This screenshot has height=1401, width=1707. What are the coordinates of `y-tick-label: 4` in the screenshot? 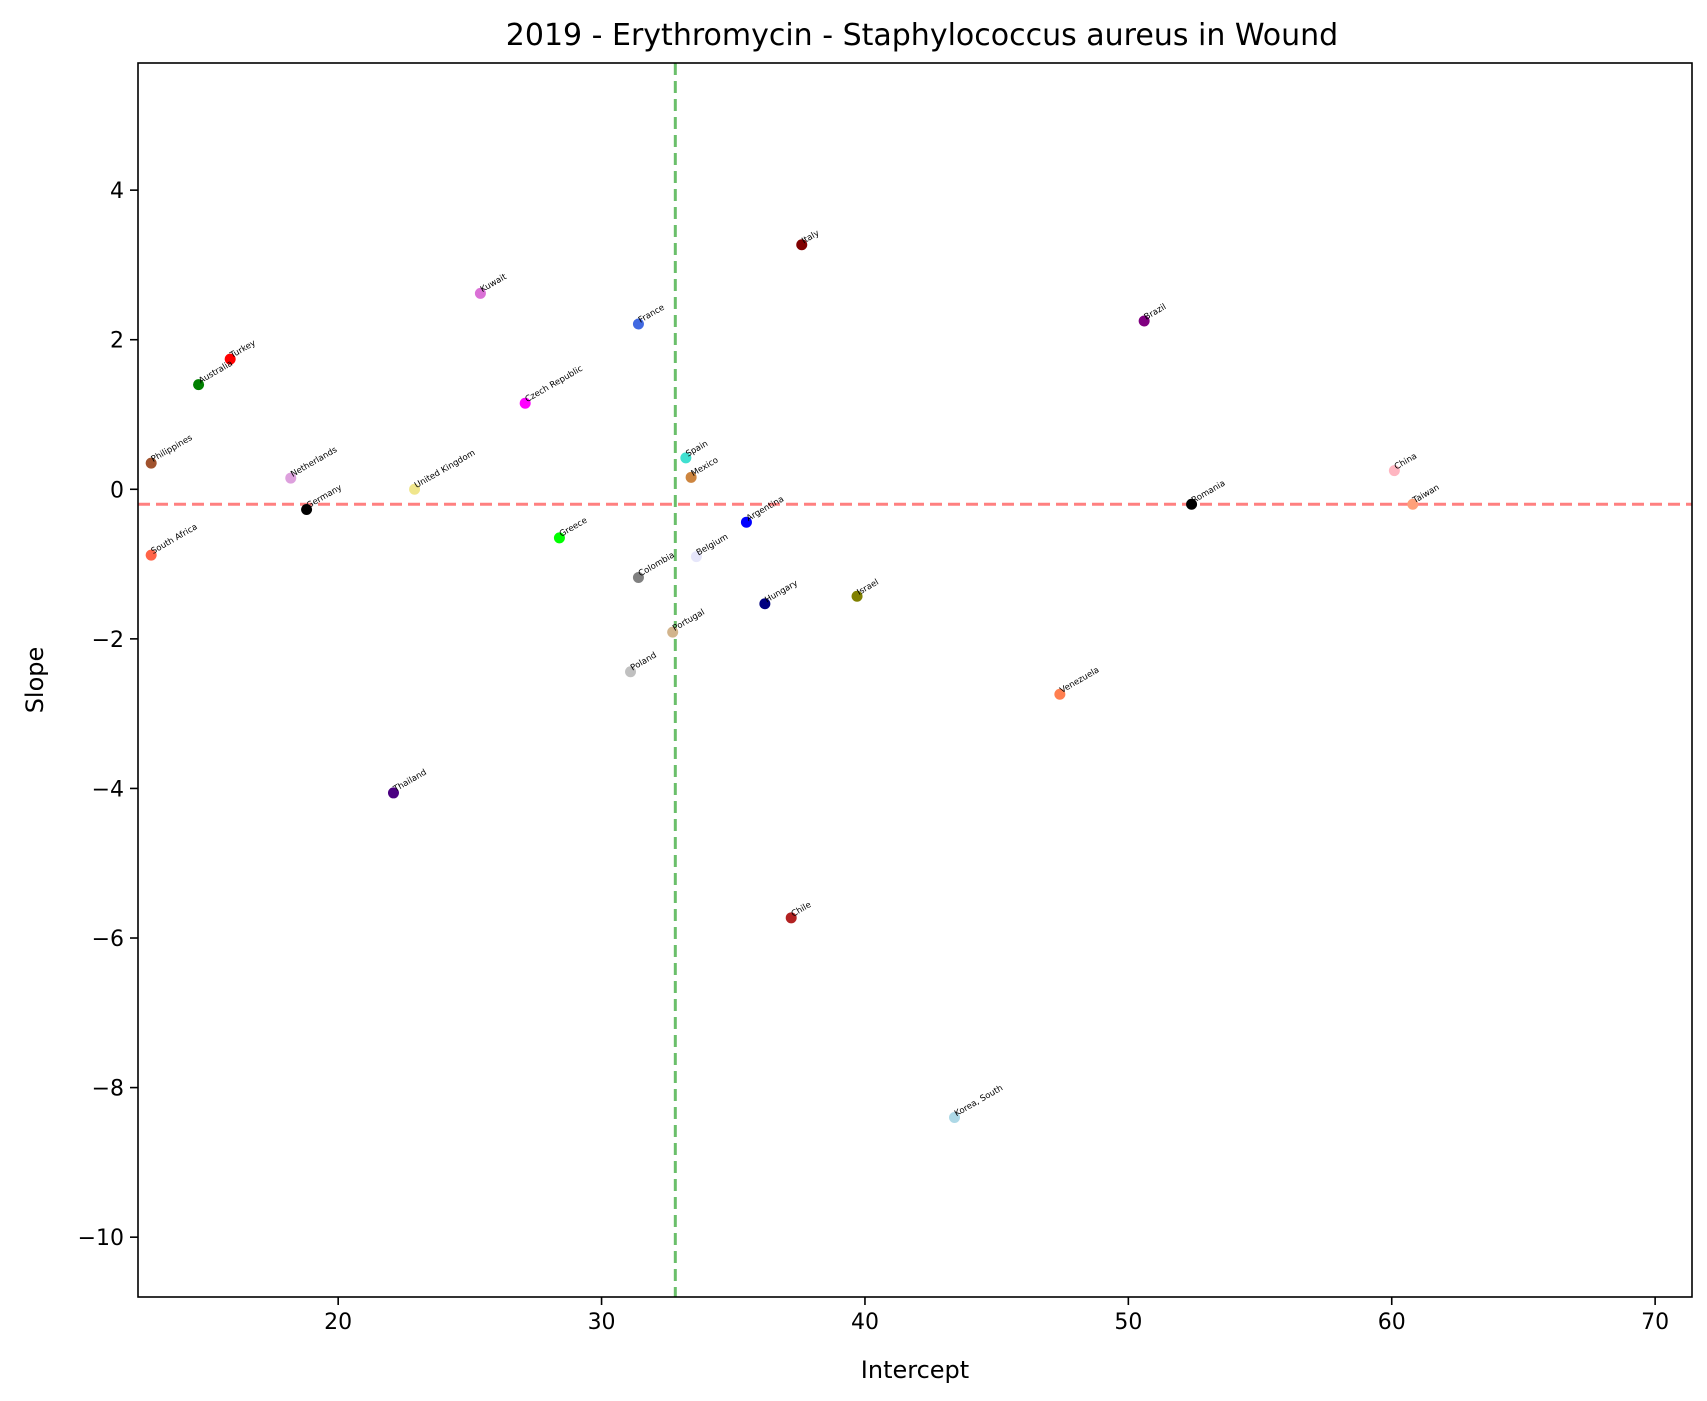 It's located at (117, 191).